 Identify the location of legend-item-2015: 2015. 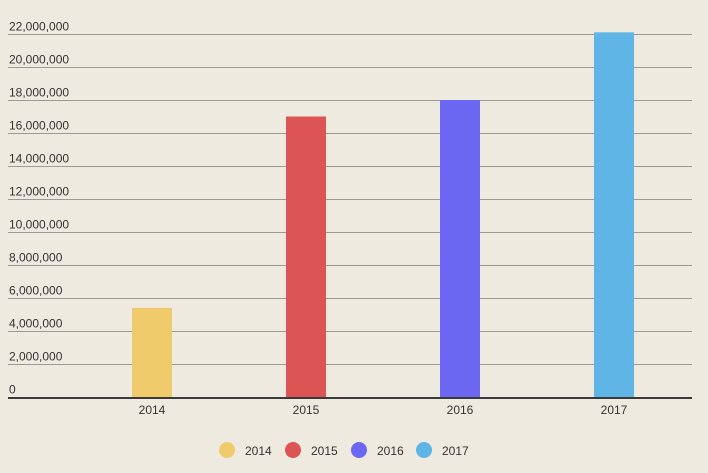
(311, 450).